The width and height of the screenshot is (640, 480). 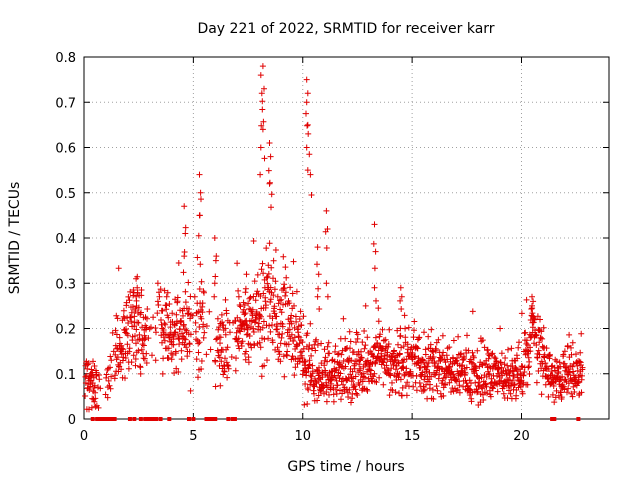 What do you see at coordinates (302, 436) in the screenshot?
I see `x-tick-label: 10` at bounding box center [302, 436].